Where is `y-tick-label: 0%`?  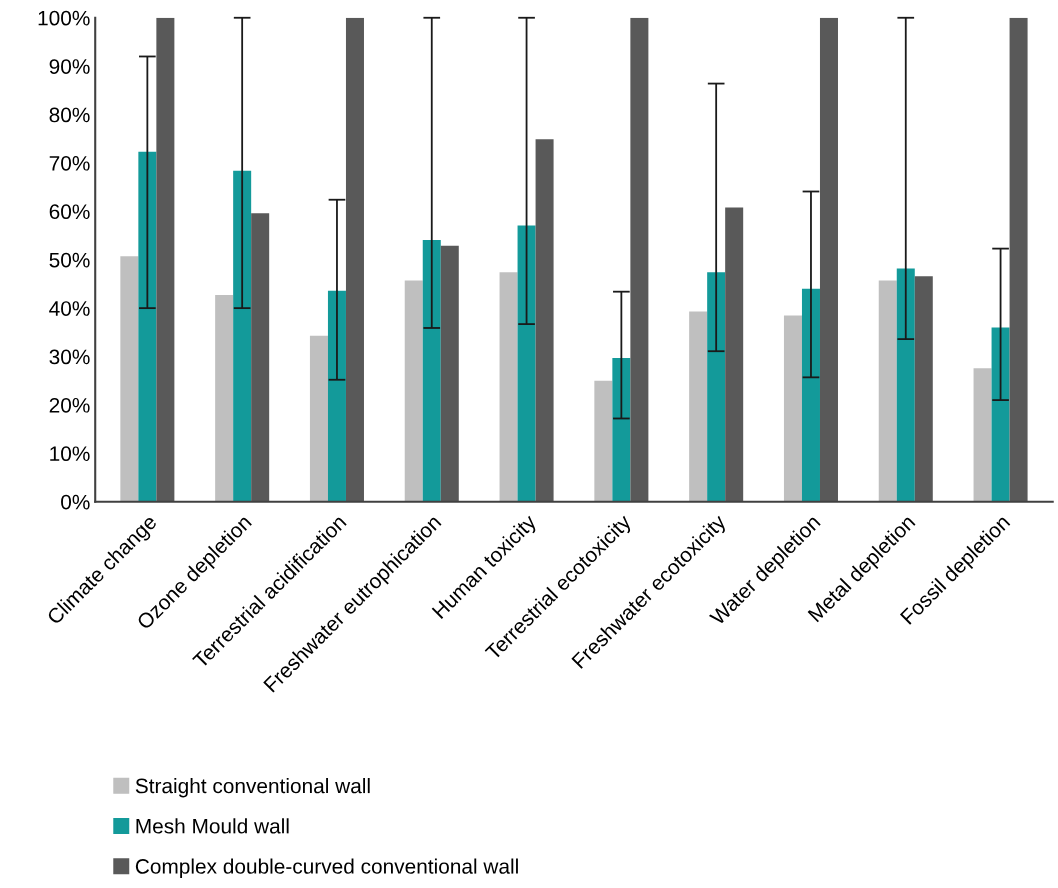
y-tick-label: 0% is located at coordinates (75, 502).